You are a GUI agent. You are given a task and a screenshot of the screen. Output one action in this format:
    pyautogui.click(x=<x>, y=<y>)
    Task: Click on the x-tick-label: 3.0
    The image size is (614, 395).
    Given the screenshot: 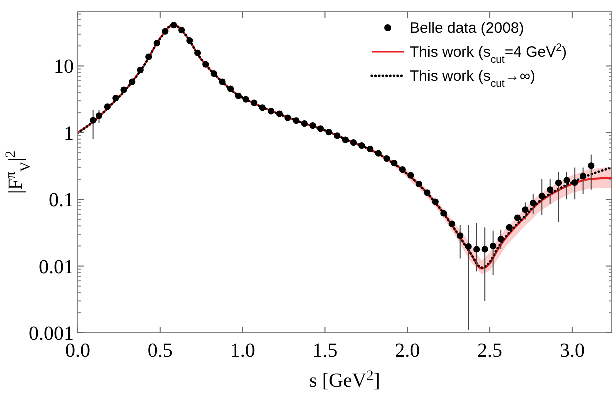 What is the action you would take?
    pyautogui.click(x=572, y=351)
    